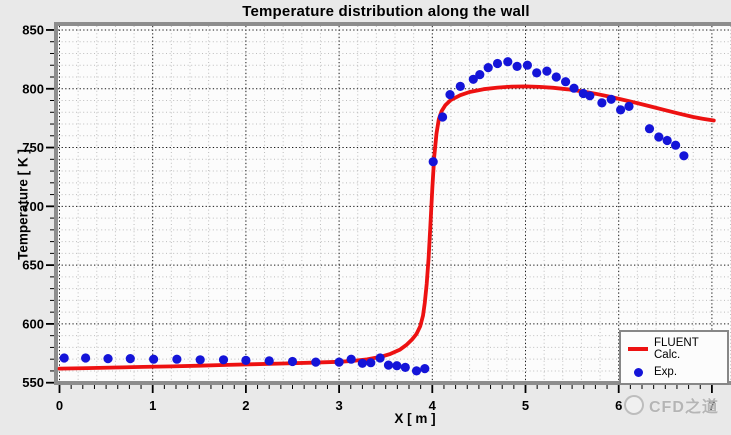  I want to click on svg-text: 2, so click(245, 405).